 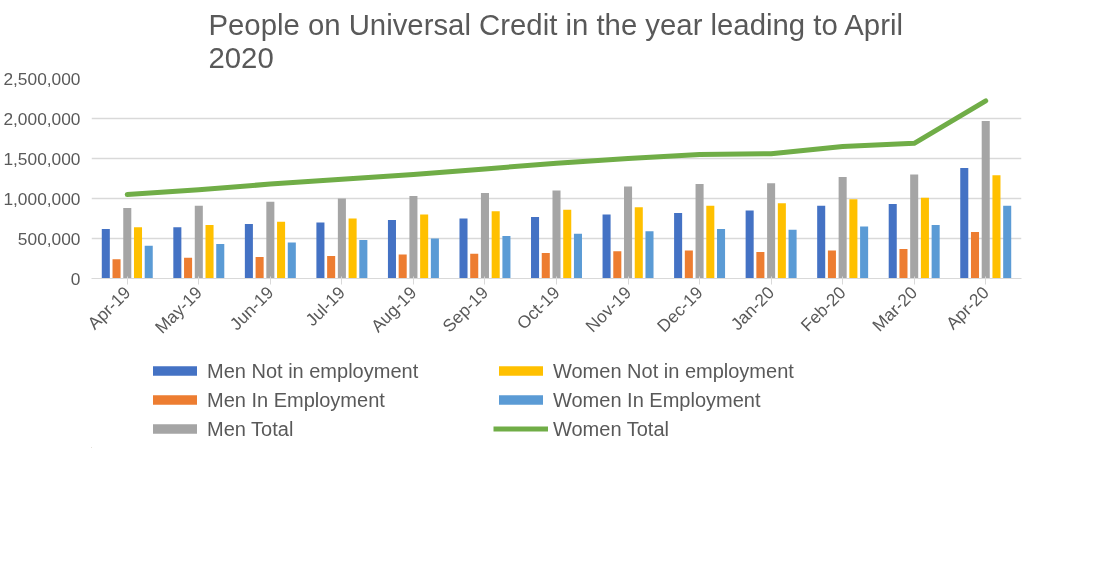 What do you see at coordinates (673, 370) in the screenshot?
I see `legend-label: Women Not in employment` at bounding box center [673, 370].